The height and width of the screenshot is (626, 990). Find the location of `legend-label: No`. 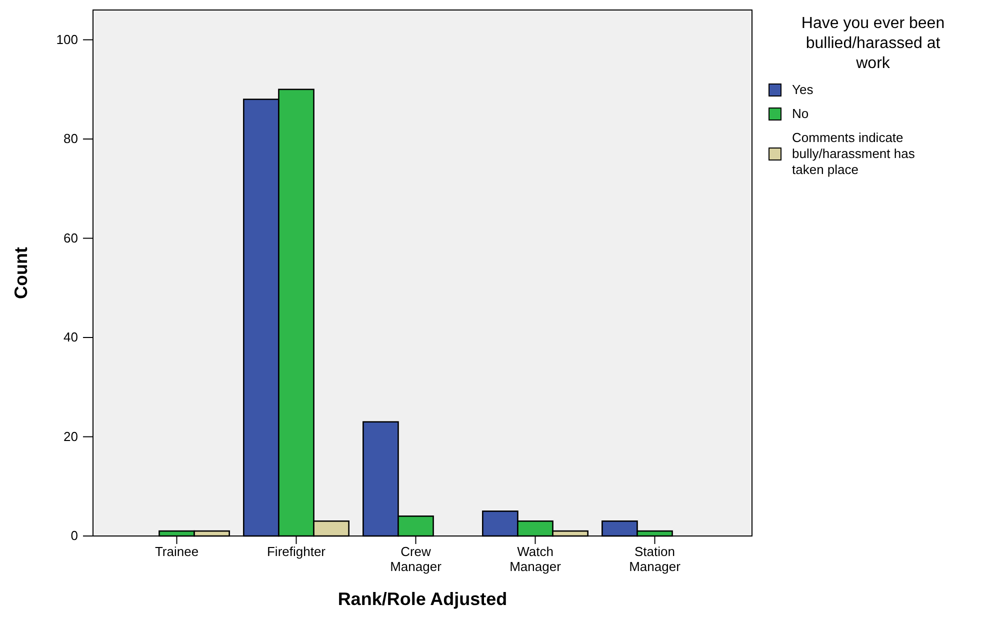

legend-label: No is located at coordinates (800, 113).